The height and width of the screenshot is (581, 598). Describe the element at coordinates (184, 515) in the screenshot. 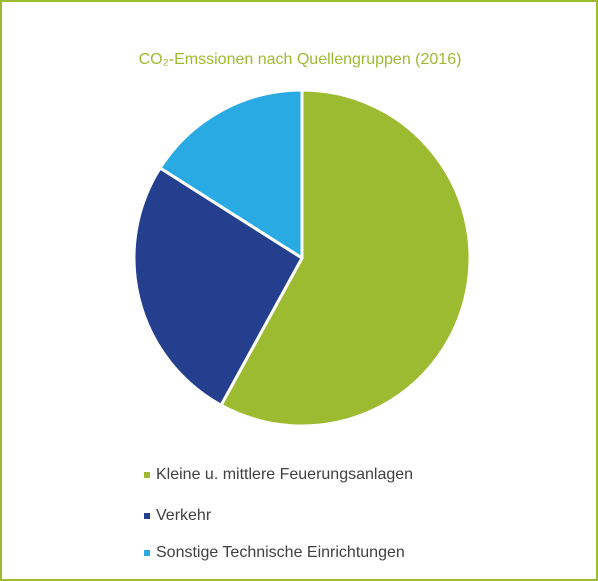

I see `legend-label: Verkehr` at that location.